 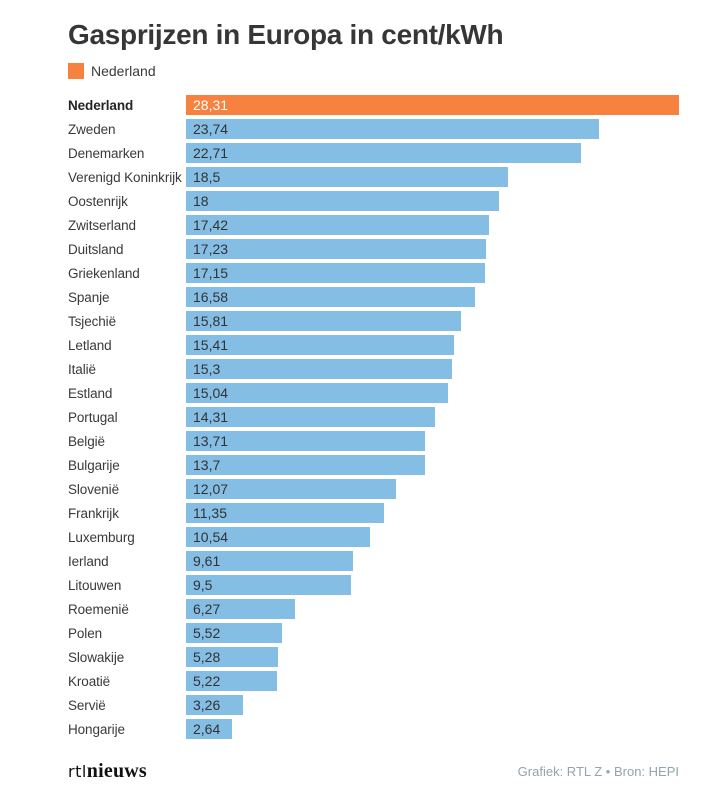 What do you see at coordinates (432, 585) in the screenshot?
I see `bar-track: 9,5` at bounding box center [432, 585].